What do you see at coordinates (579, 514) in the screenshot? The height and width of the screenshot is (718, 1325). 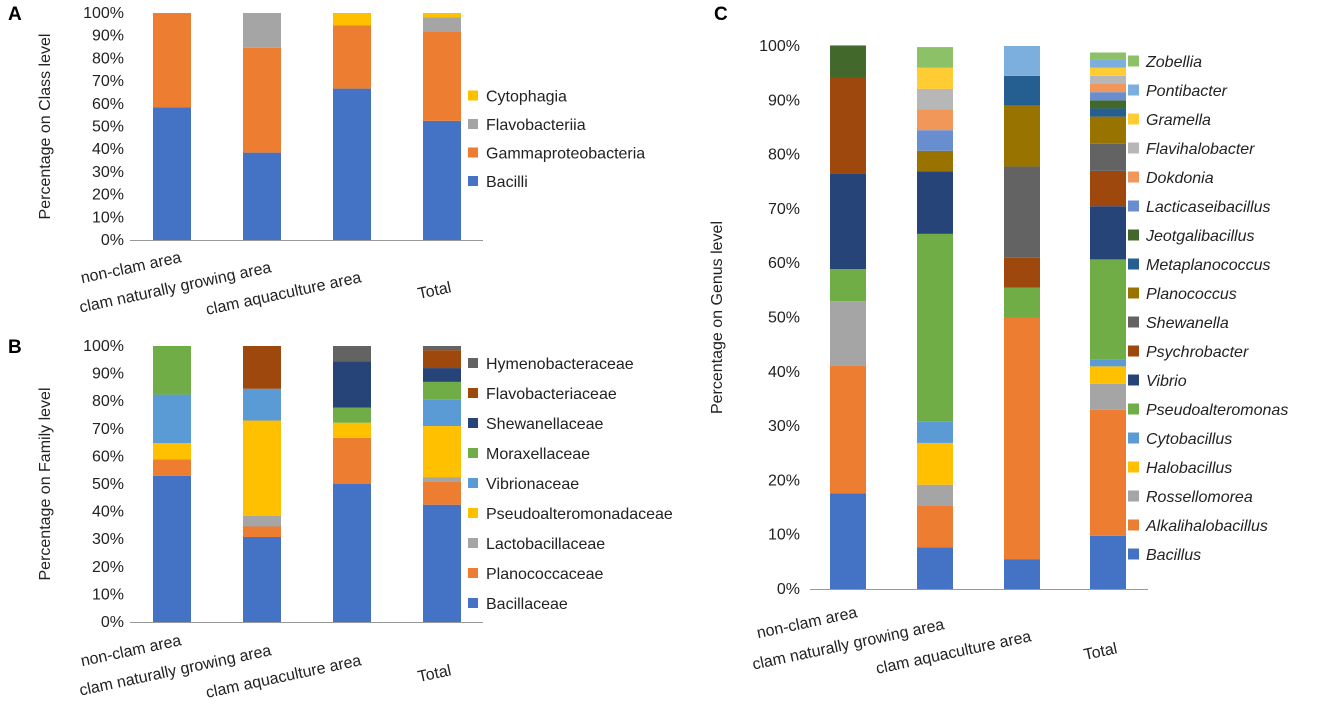 I see `panel-b-legend-label: Pseudoalteromonadaceae` at bounding box center [579, 514].